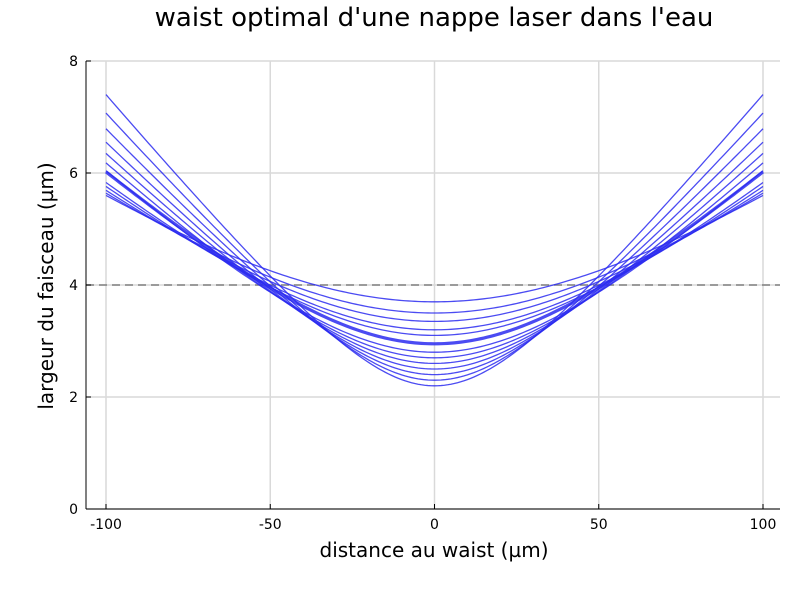 The image size is (800, 600). Describe the element at coordinates (270, 525) in the screenshot. I see `x-tick-label: -50` at that location.